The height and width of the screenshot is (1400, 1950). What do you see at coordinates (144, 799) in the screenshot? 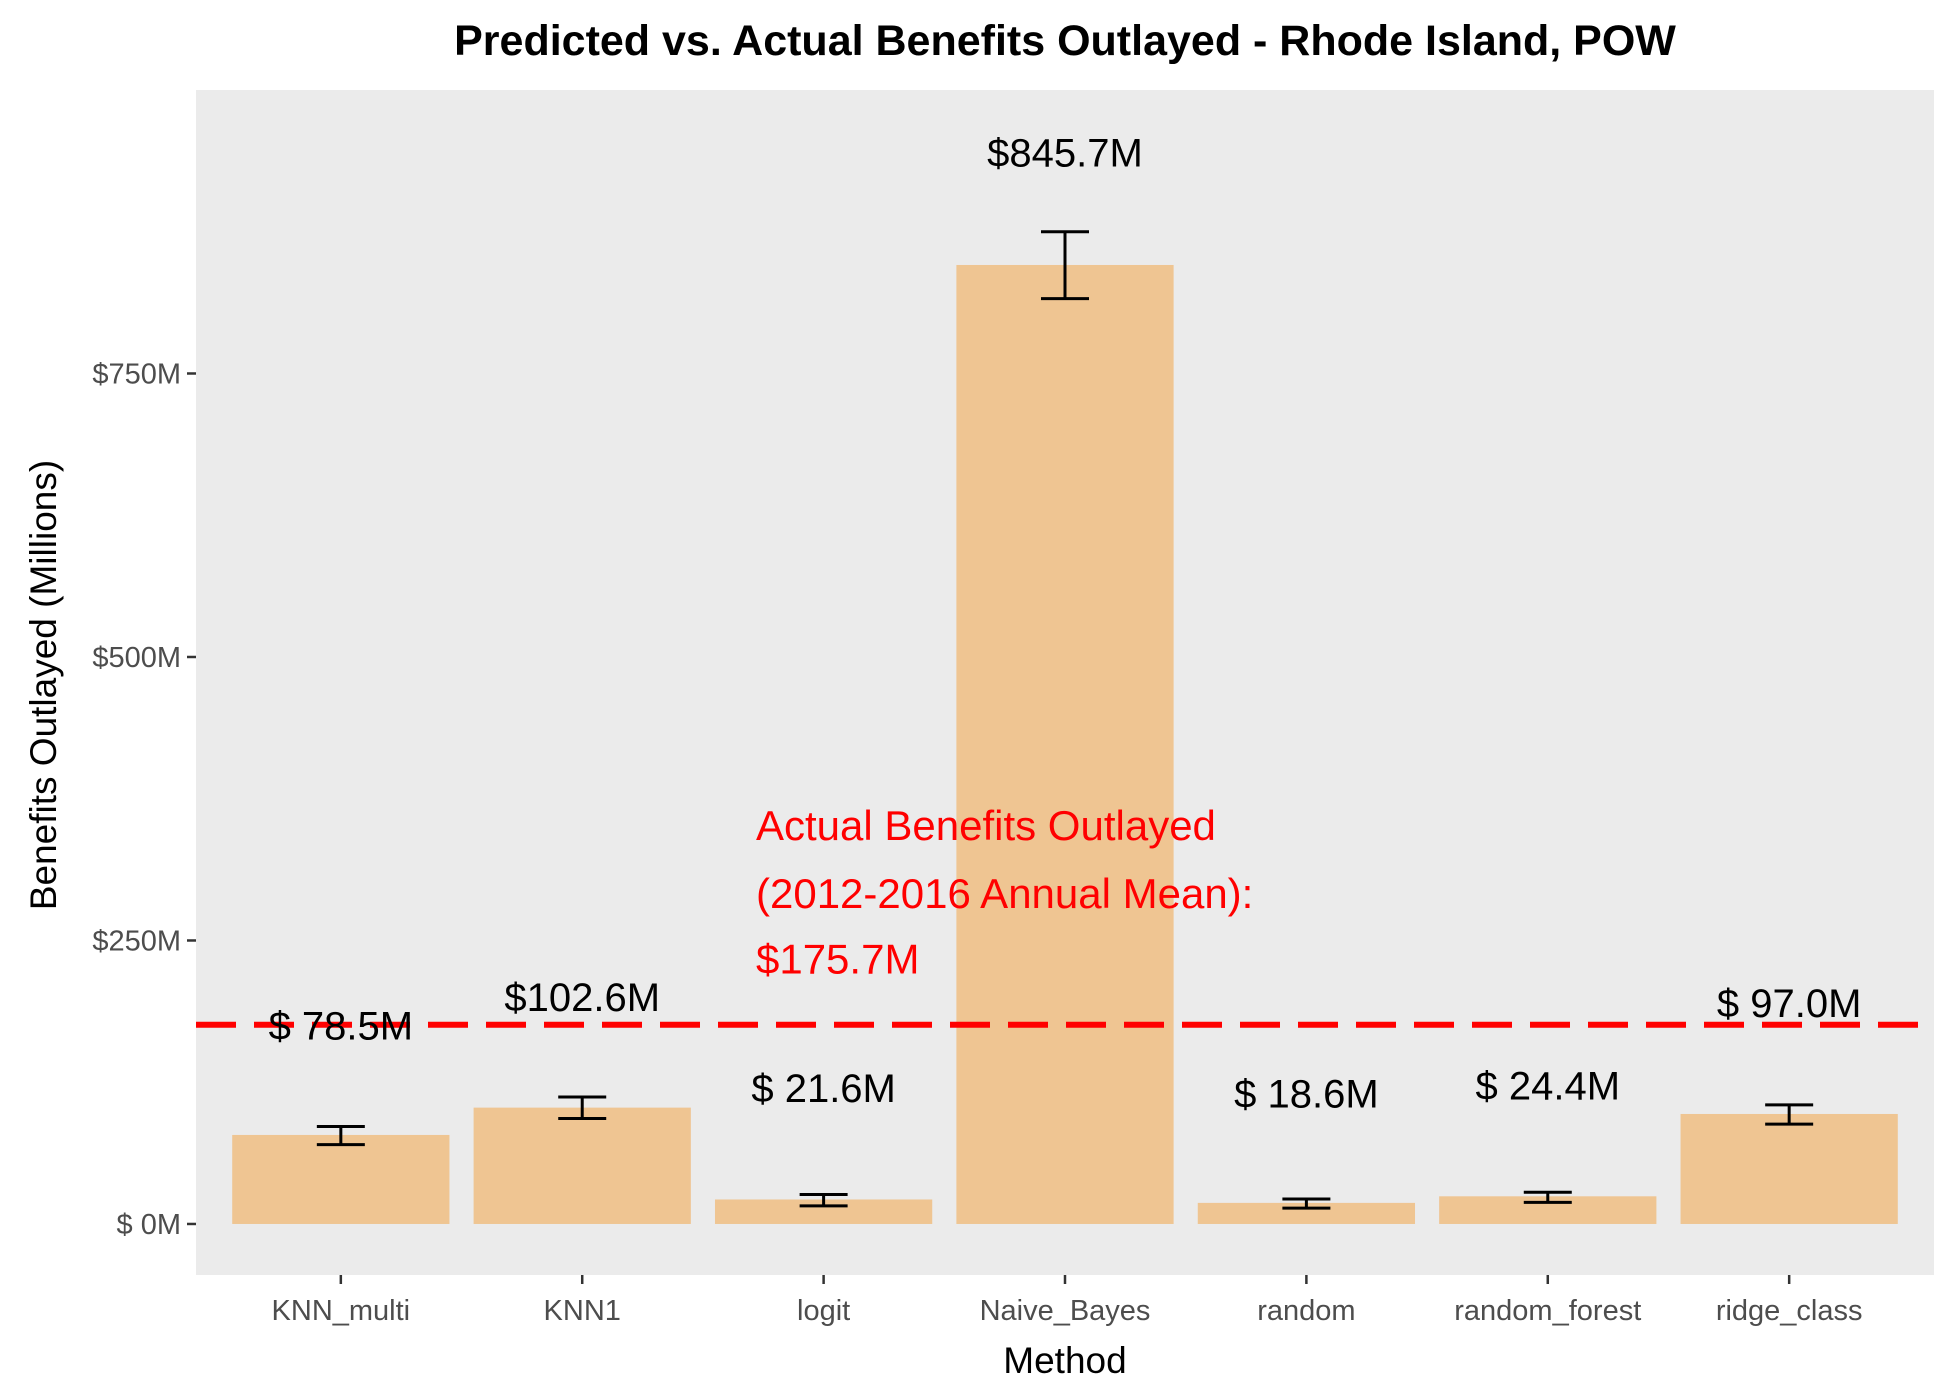
I see `y-axis: $ 0M $250M $500M $750M` at bounding box center [144, 799].